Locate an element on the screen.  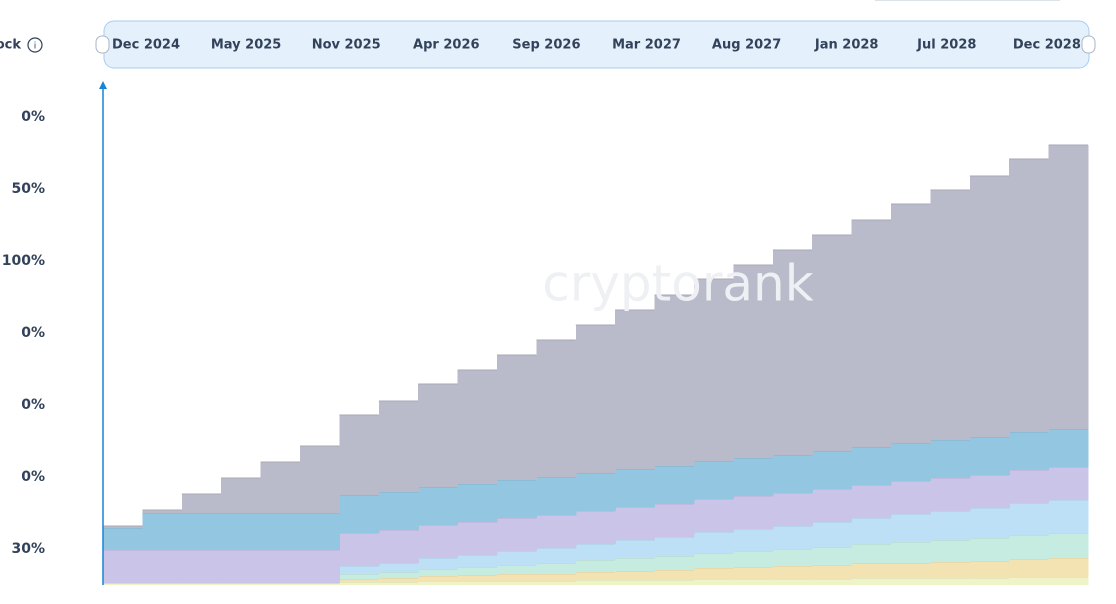
timeline-label: Aug 2027 is located at coordinates (746, 45).